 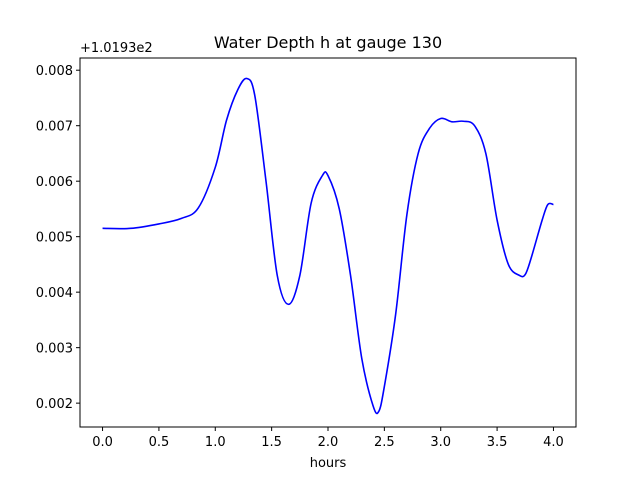 What do you see at coordinates (328, 42) in the screenshot?
I see `chart-title: Water Depth h at gauge 130` at bounding box center [328, 42].